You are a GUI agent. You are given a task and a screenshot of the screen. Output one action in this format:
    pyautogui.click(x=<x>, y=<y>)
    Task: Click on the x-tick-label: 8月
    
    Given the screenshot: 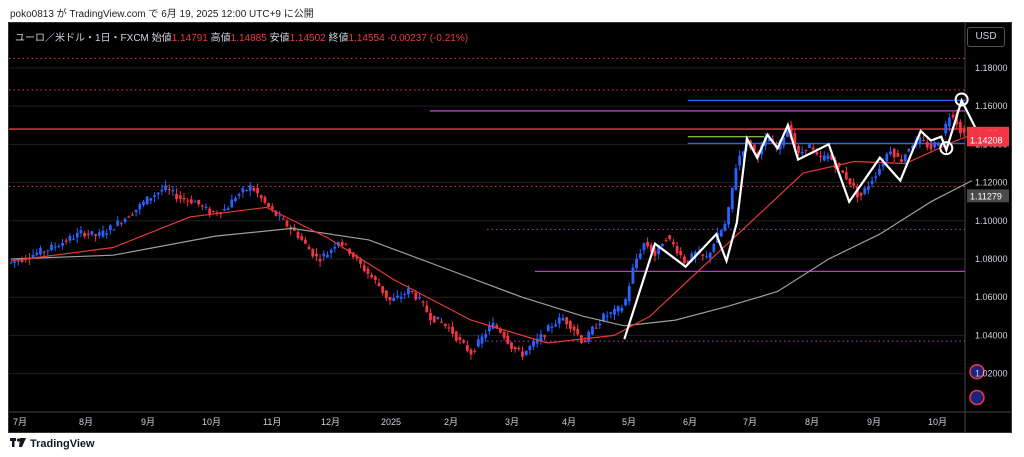 What is the action you would take?
    pyautogui.click(x=812, y=422)
    